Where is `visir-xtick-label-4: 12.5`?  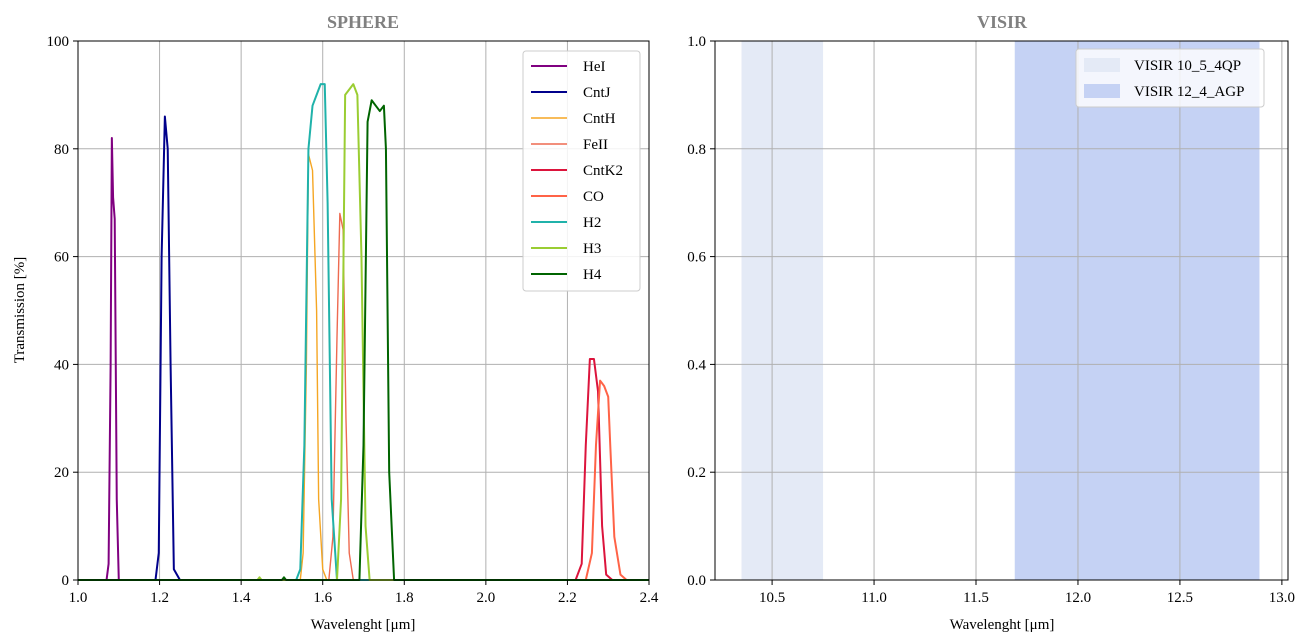 visir-xtick-label-4: 12.5 is located at coordinates (1180, 598).